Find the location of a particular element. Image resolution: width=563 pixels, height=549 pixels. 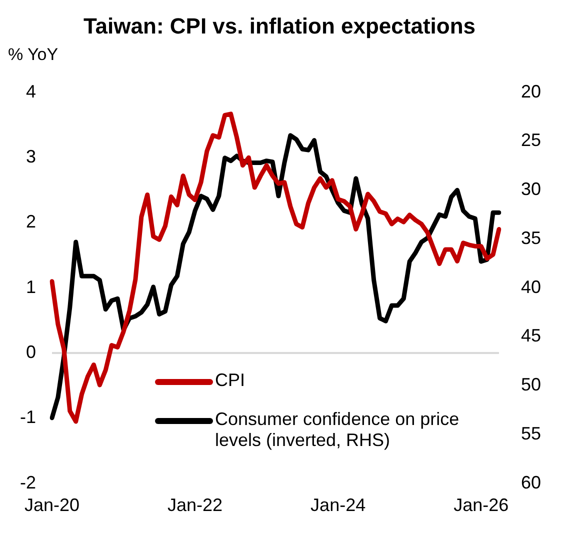

y2-tick-label: 30 is located at coordinates (531, 189).